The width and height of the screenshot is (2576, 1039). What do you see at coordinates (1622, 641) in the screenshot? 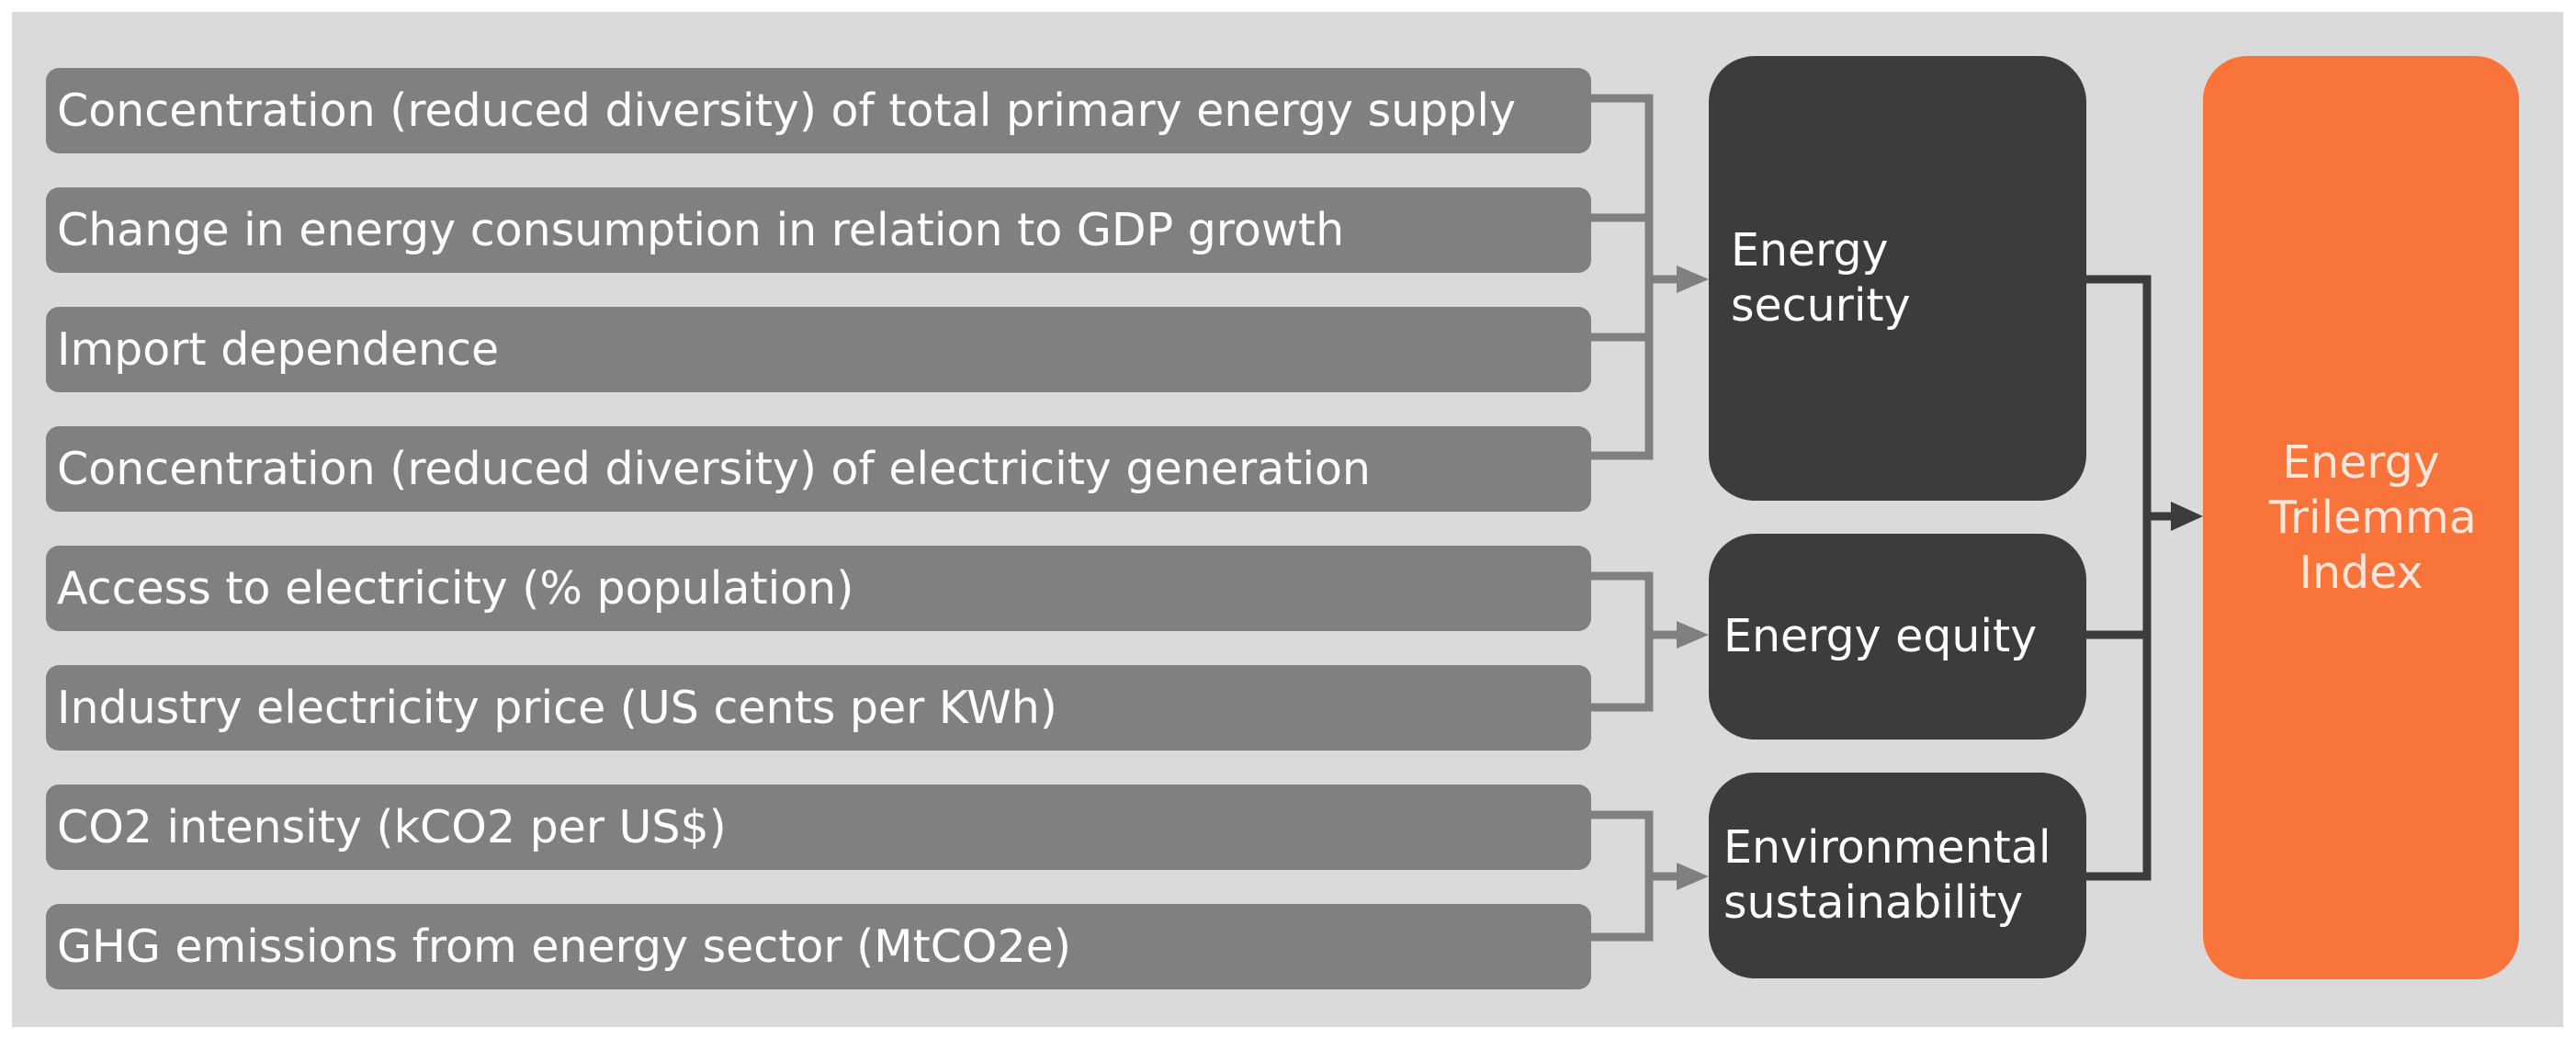
I see `connector-equity-bracket` at bounding box center [1622, 641].